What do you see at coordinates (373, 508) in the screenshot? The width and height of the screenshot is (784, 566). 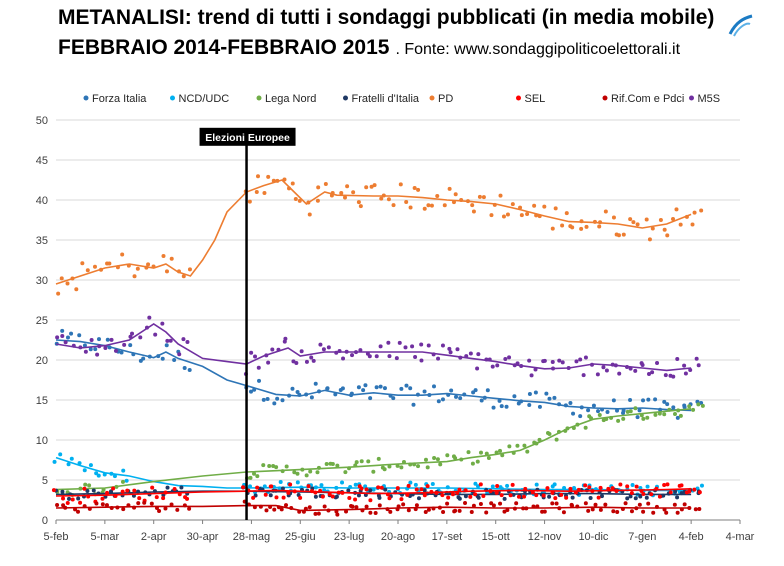 I see `trend-line` at bounding box center [373, 508].